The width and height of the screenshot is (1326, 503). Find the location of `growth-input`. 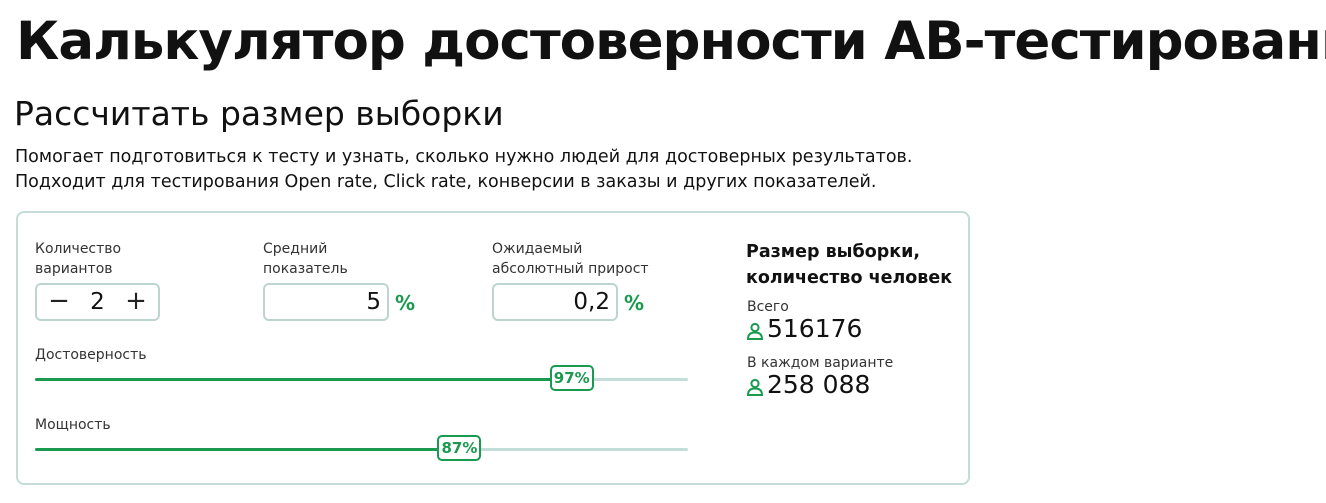

growth-input is located at coordinates (555, 302).